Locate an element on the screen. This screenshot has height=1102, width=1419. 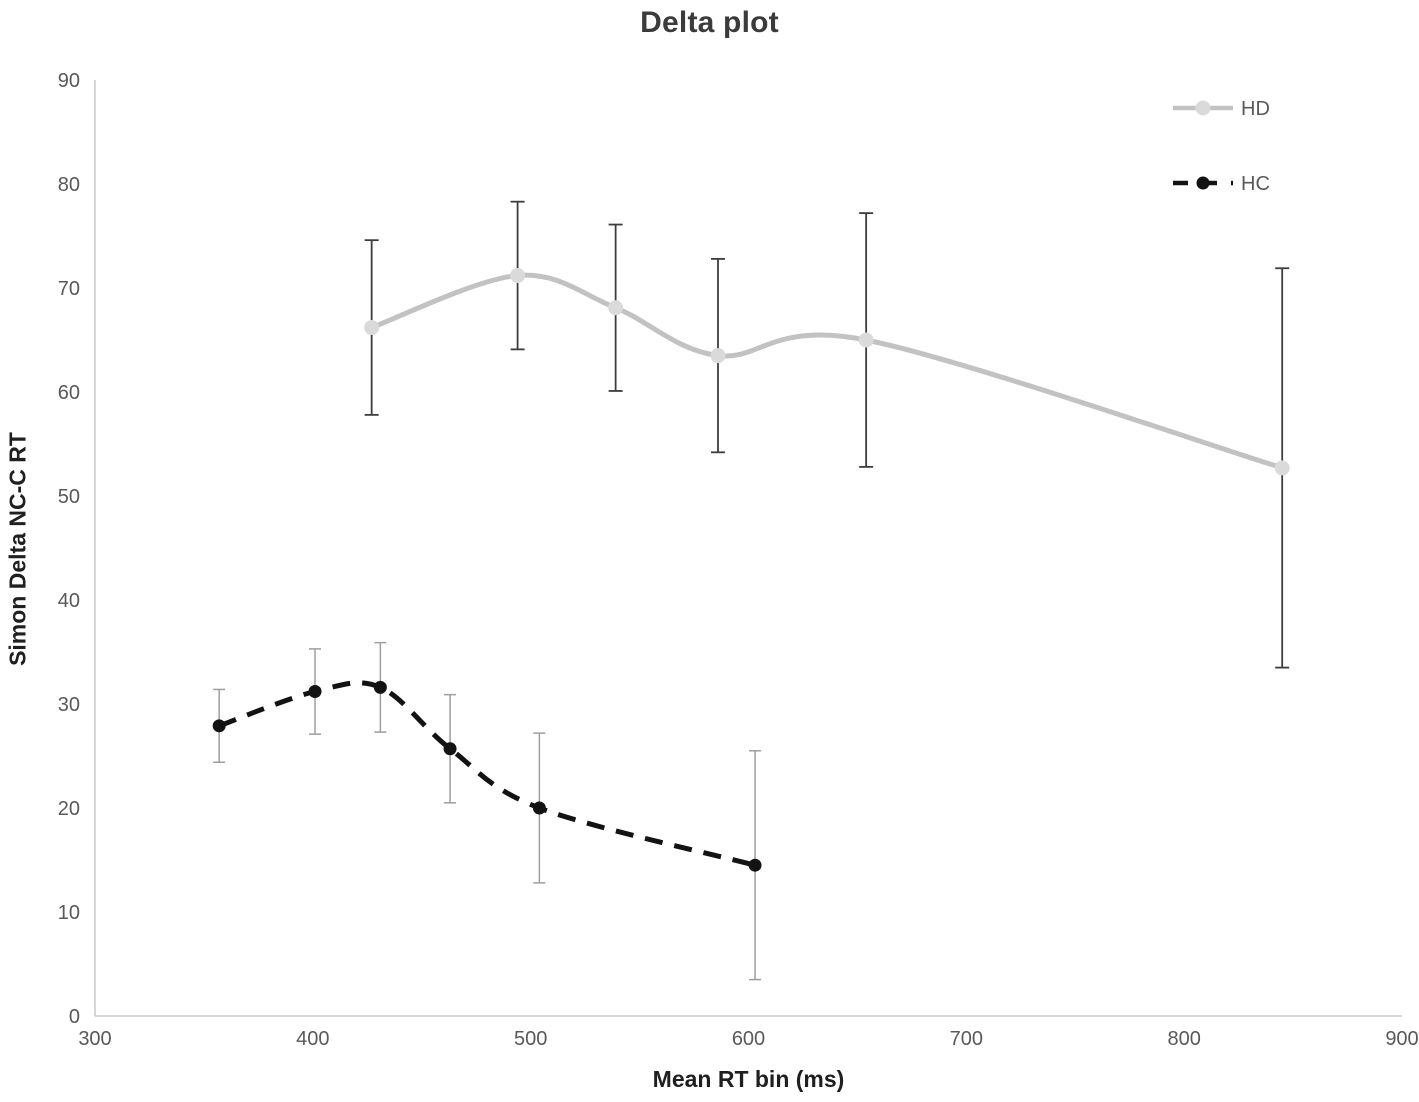
y-tick-label: 60 is located at coordinates (69, 393).